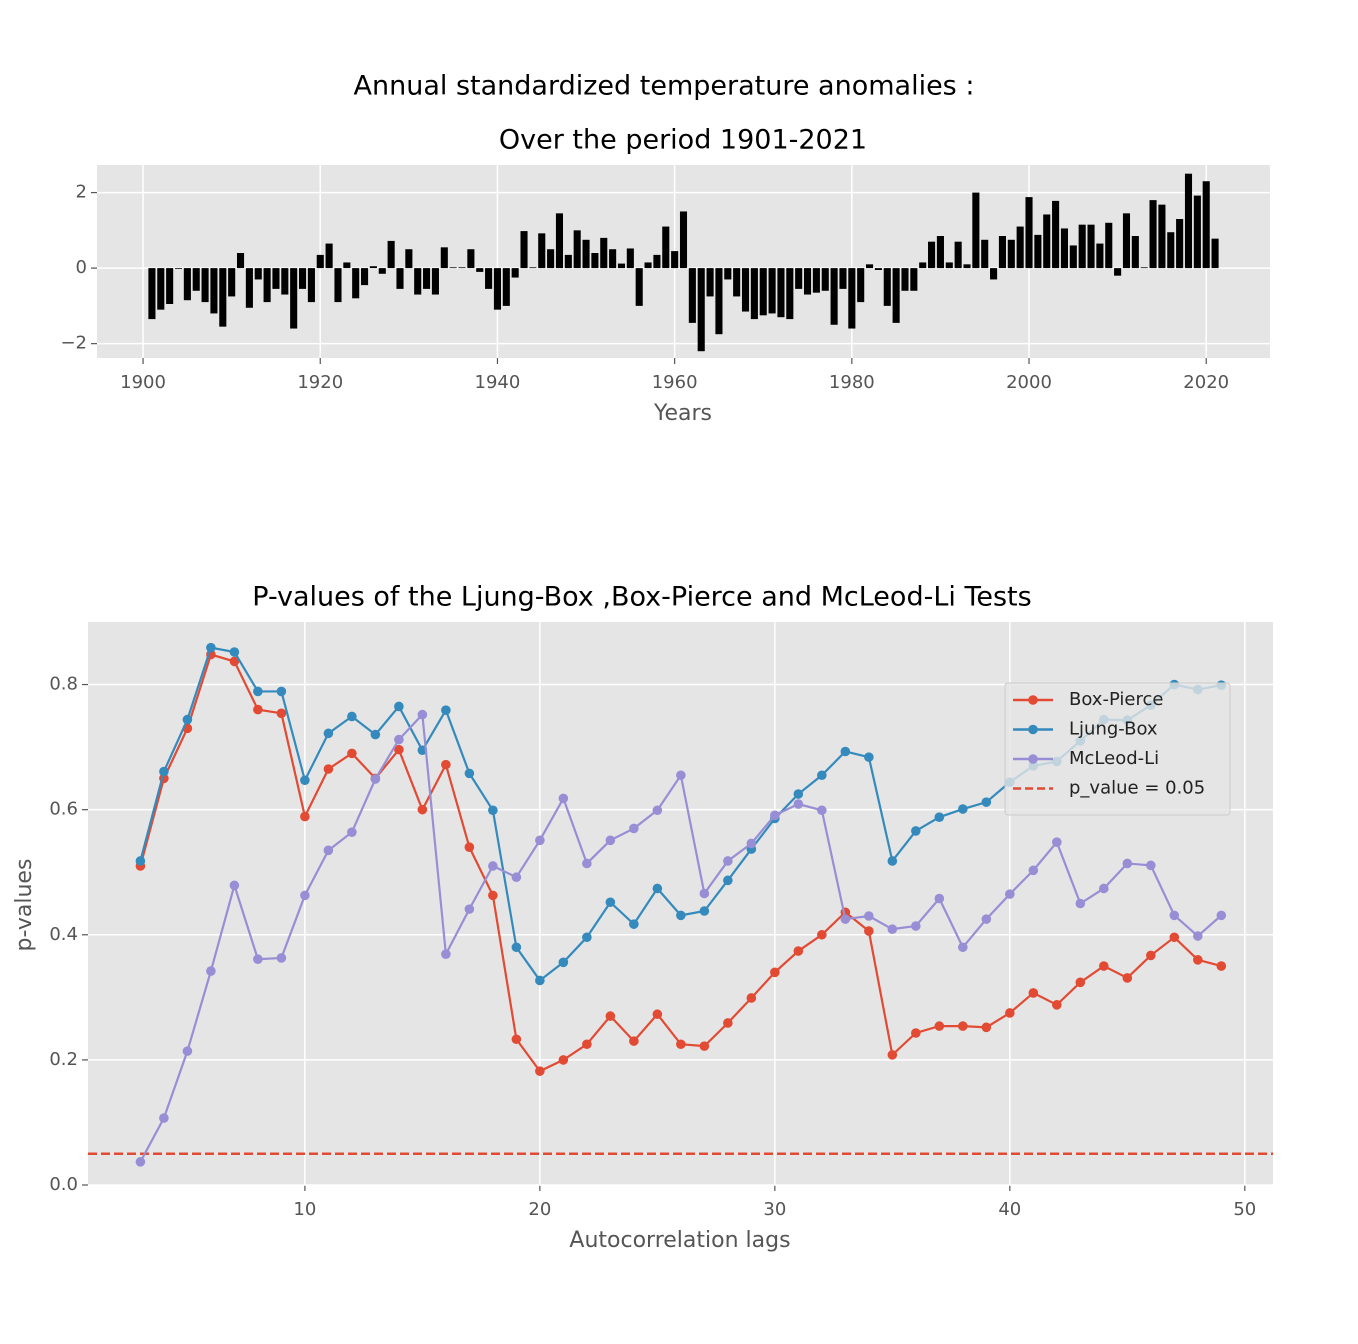 This screenshot has width=1358, height=1344. What do you see at coordinates (852, 382) in the screenshot?
I see `x-tick-label: 1980` at bounding box center [852, 382].